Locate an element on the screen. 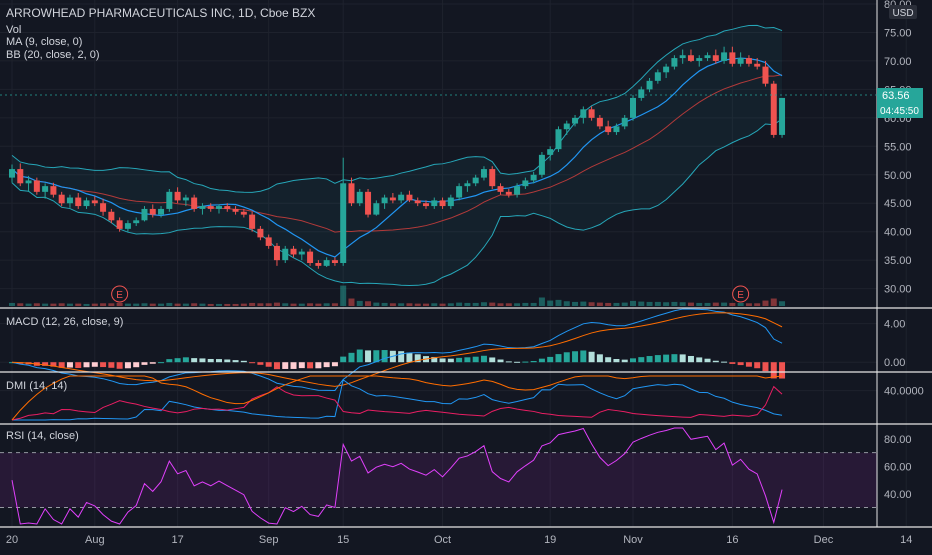 Image resolution: width=932 pixels, height=555 pixels. last-price-badge: 63.56 04:45:50 is located at coordinates (900, 103).